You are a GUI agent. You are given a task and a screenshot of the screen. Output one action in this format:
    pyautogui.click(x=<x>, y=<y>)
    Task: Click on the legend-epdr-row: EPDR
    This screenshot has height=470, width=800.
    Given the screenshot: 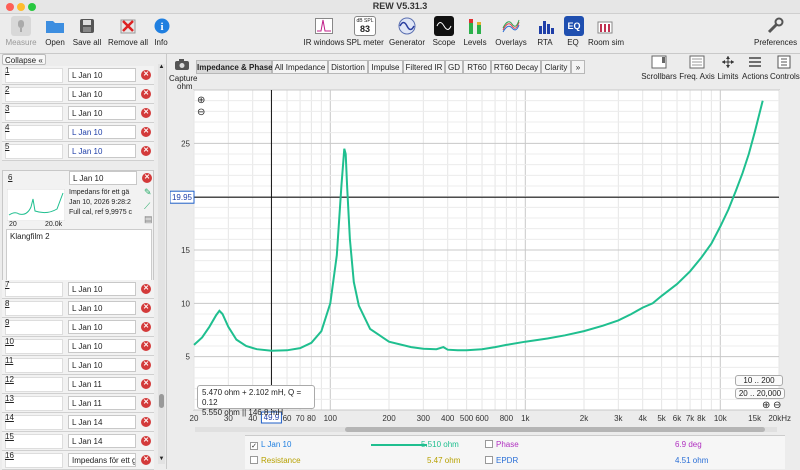 What is the action you would take?
    pyautogui.click(x=501, y=460)
    